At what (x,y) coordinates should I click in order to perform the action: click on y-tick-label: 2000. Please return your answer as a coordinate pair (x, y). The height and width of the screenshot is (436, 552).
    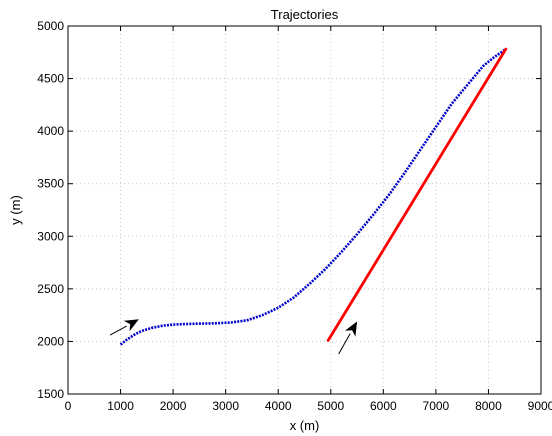
    Looking at the image, I should click on (50, 341).